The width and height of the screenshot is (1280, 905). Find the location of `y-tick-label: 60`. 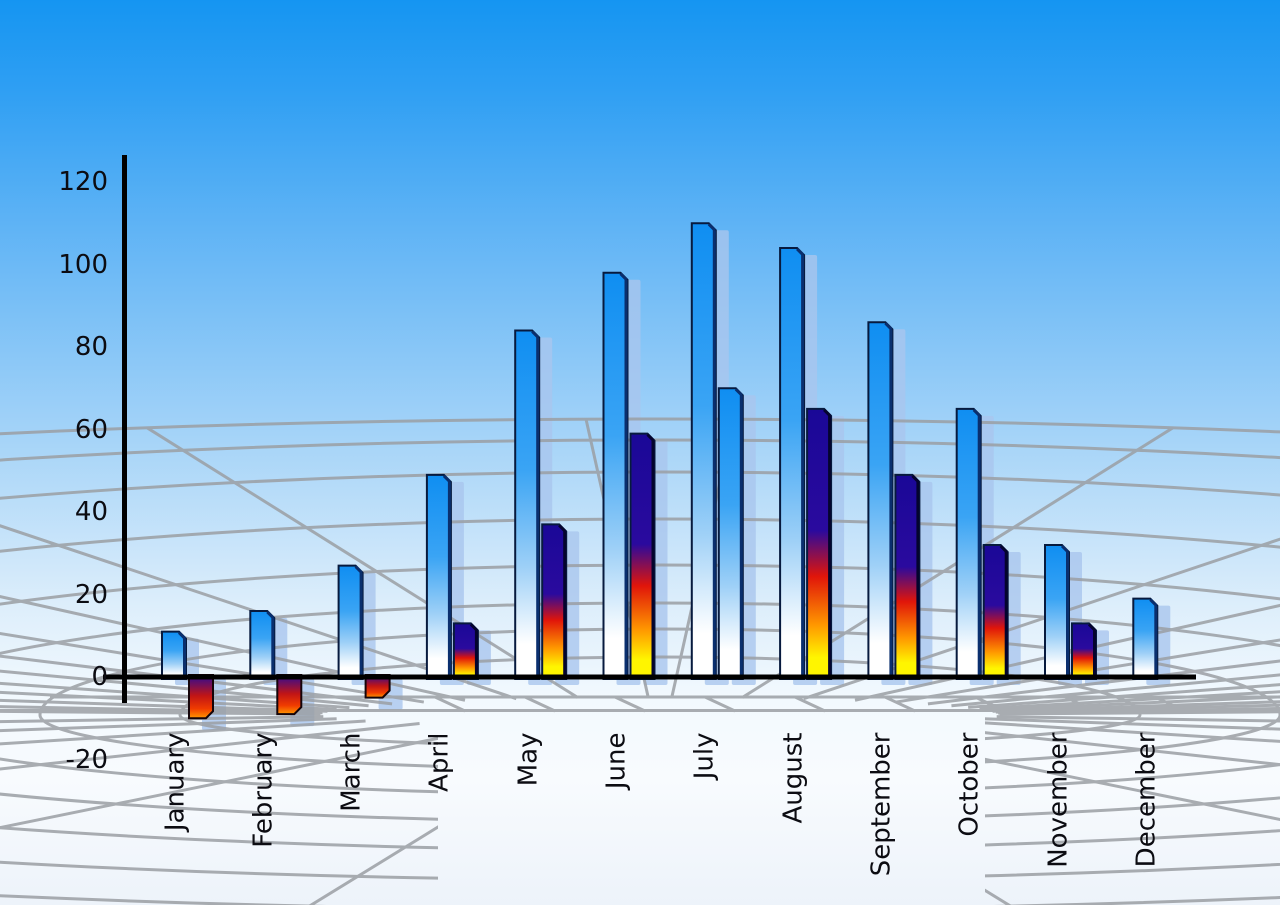

y-tick-label: 60 is located at coordinates (91, 429).